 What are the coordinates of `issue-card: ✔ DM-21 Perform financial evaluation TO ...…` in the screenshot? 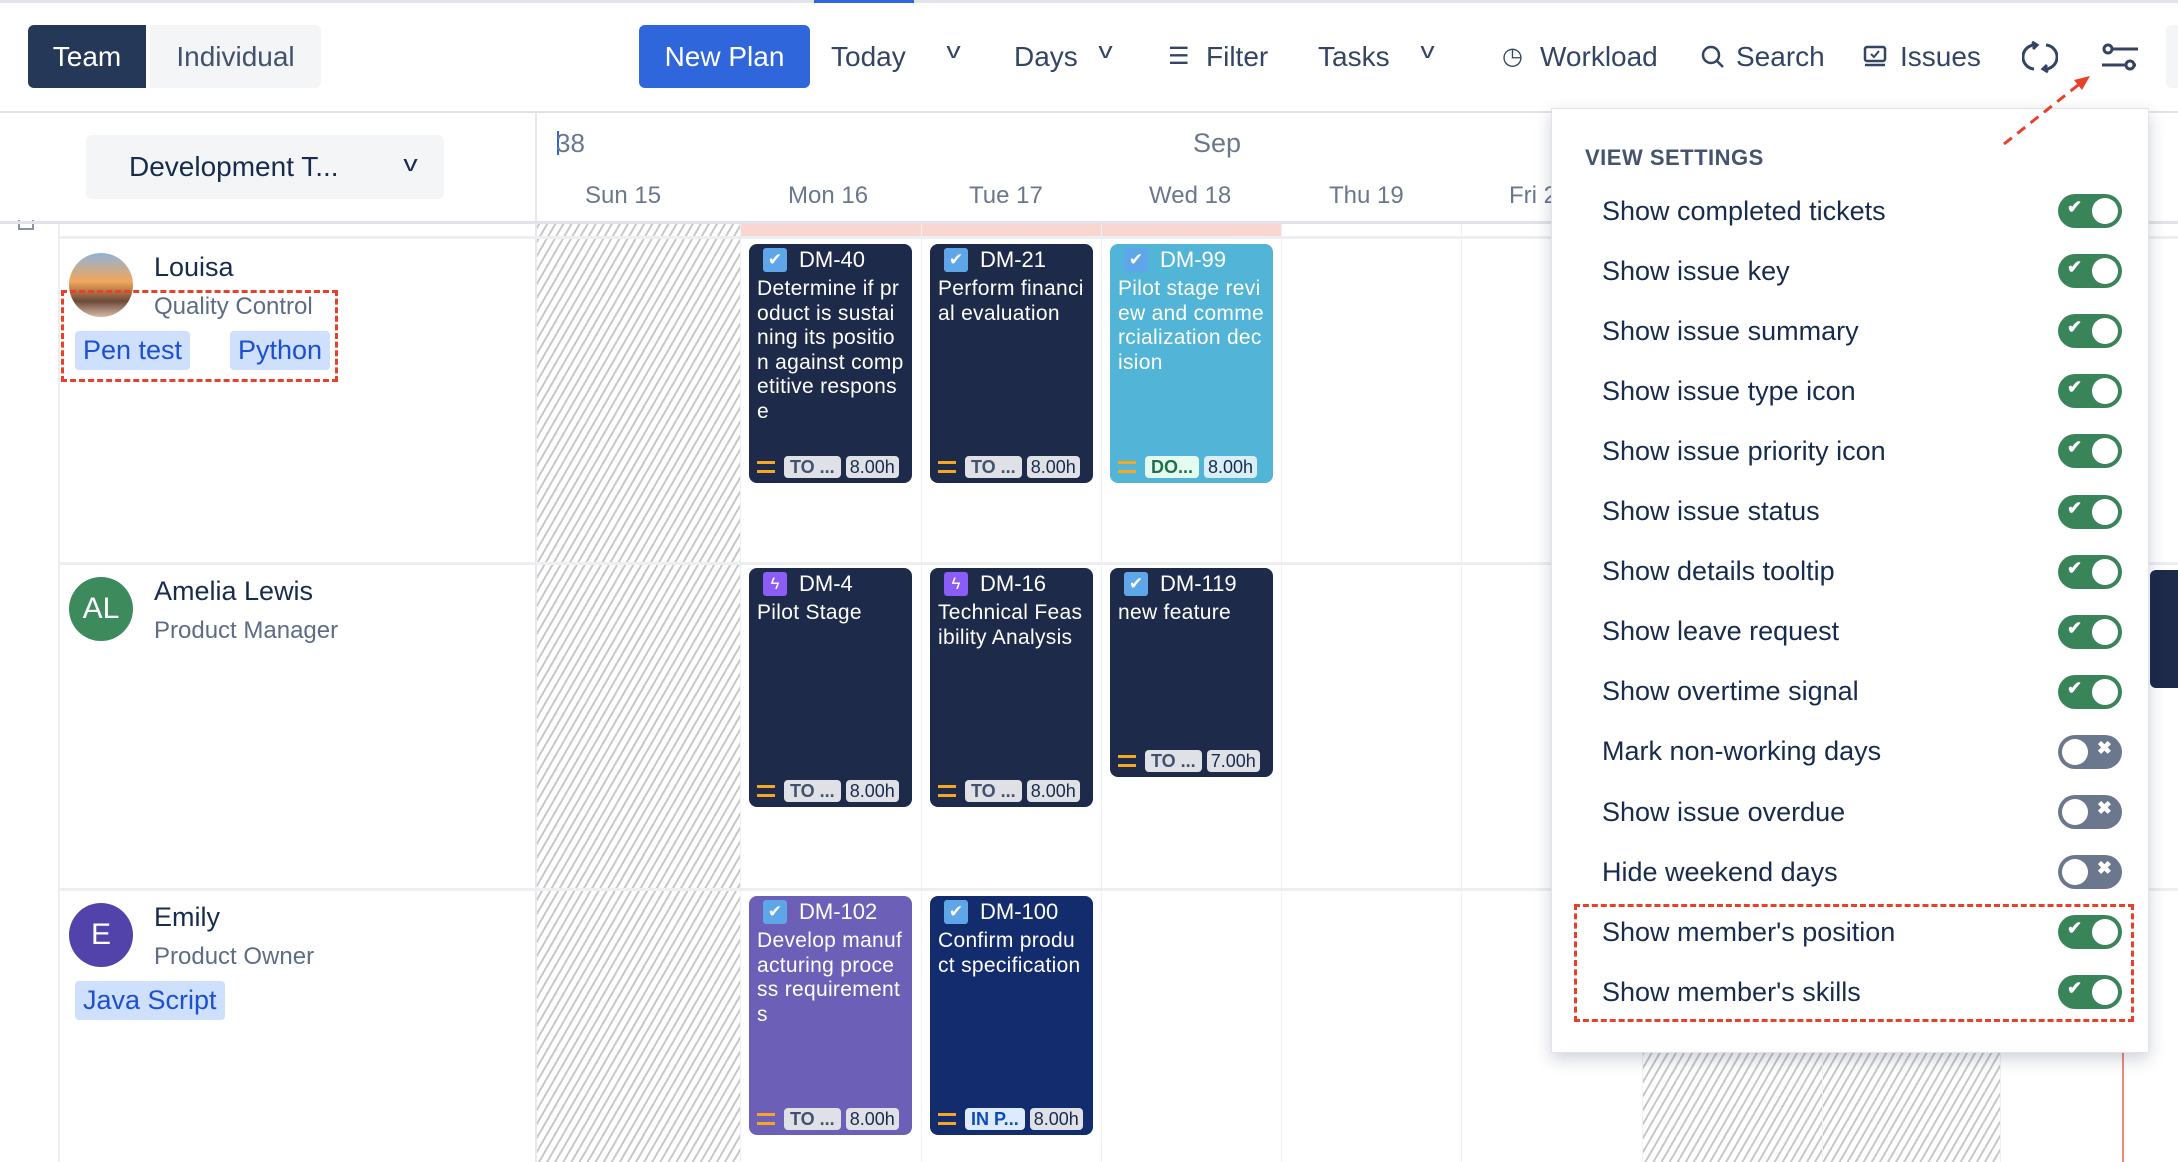 It's located at (1011, 363).